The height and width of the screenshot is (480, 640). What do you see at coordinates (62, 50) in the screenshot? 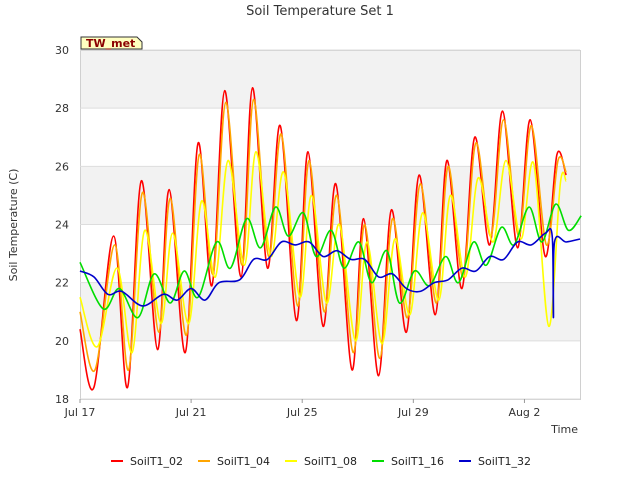
I see `y-tick-label: 30` at bounding box center [62, 50].